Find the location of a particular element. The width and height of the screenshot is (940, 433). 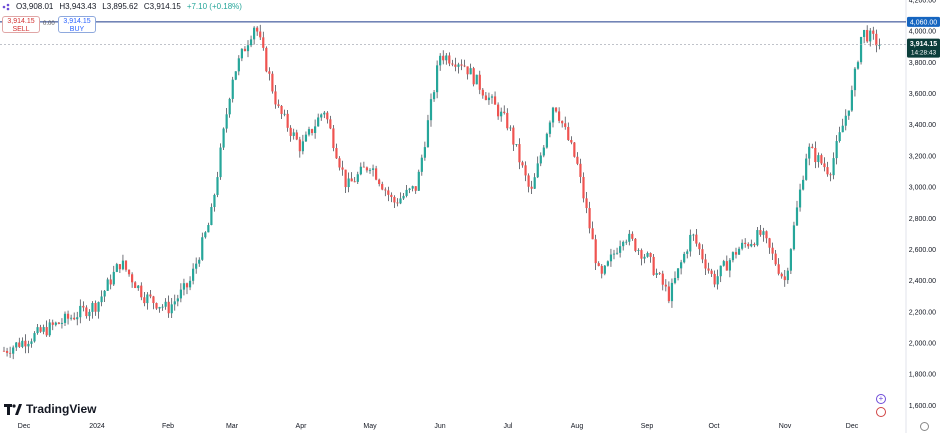

settings-icon is located at coordinates (924, 426).